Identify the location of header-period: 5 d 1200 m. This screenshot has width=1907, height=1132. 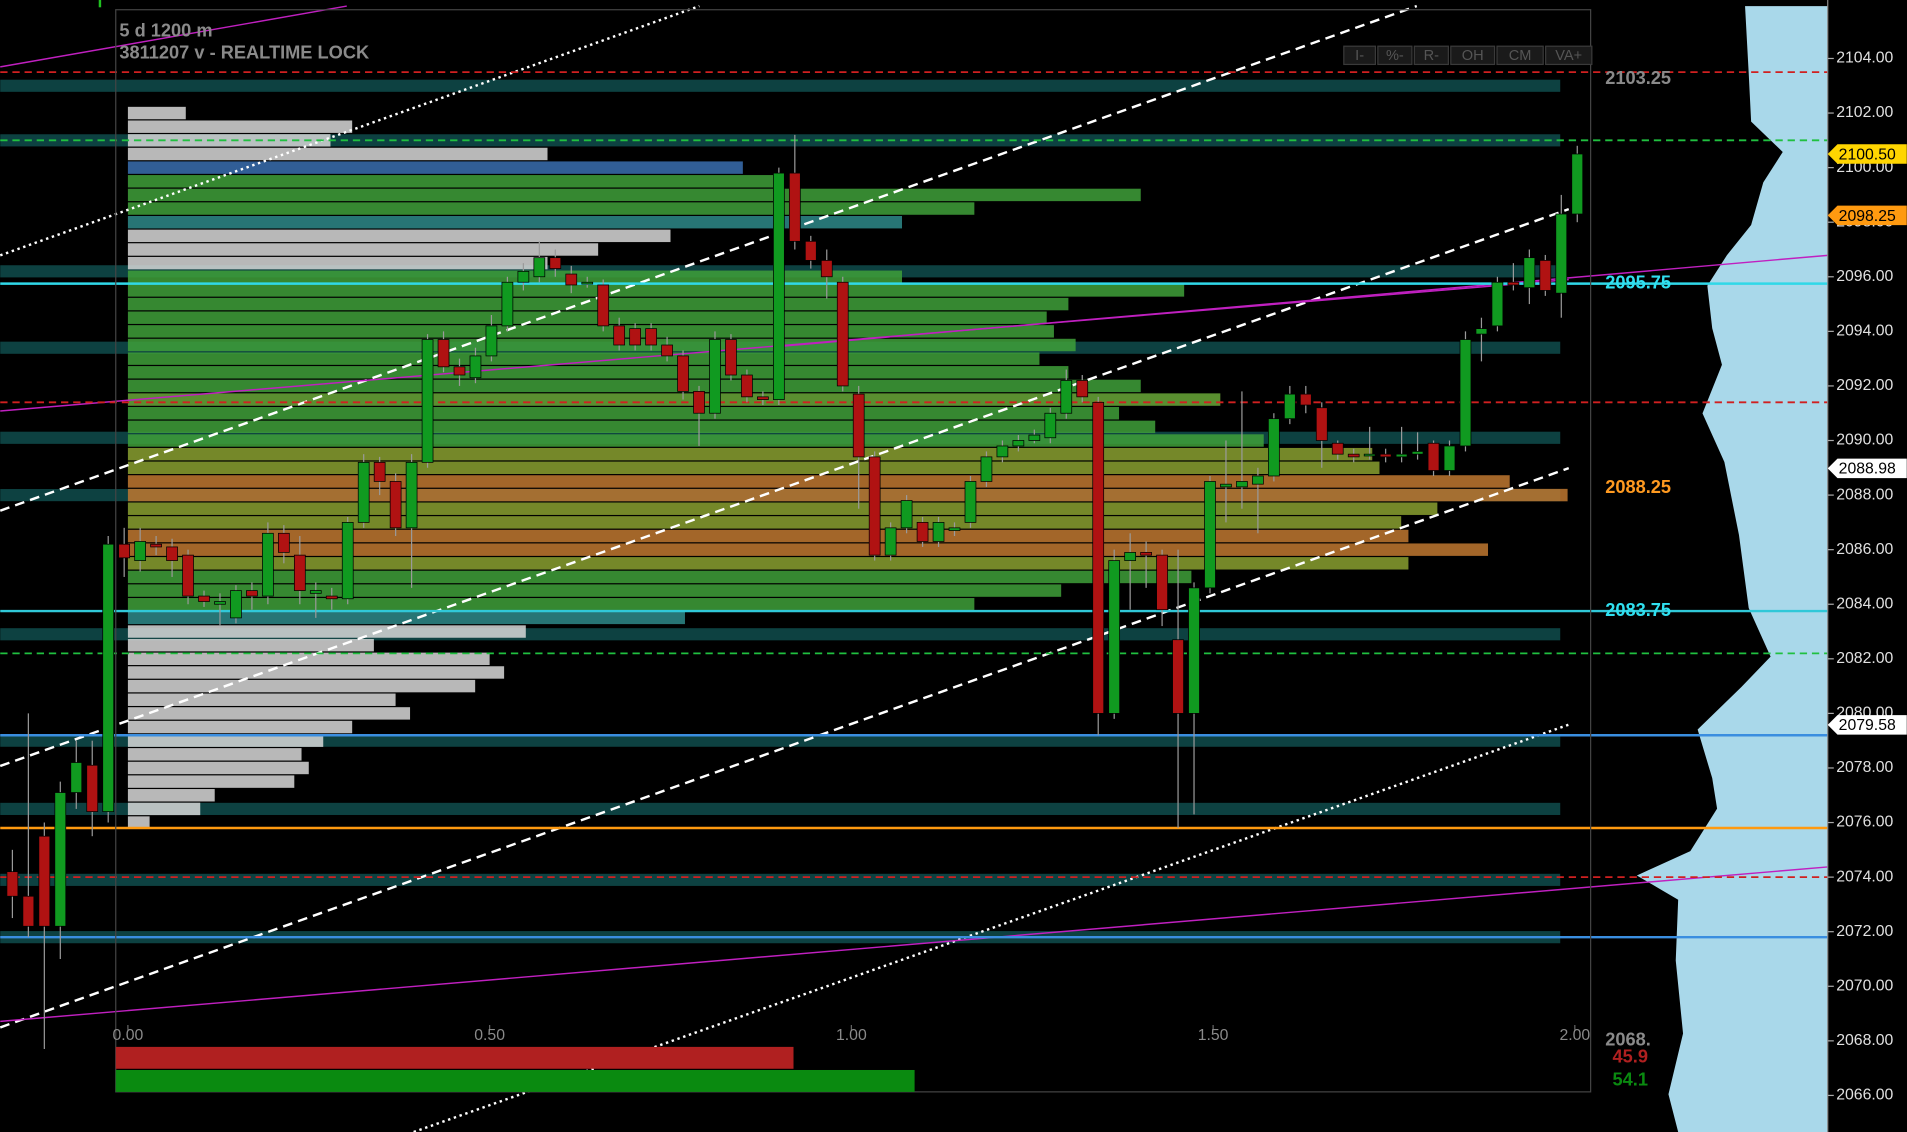
(165, 29).